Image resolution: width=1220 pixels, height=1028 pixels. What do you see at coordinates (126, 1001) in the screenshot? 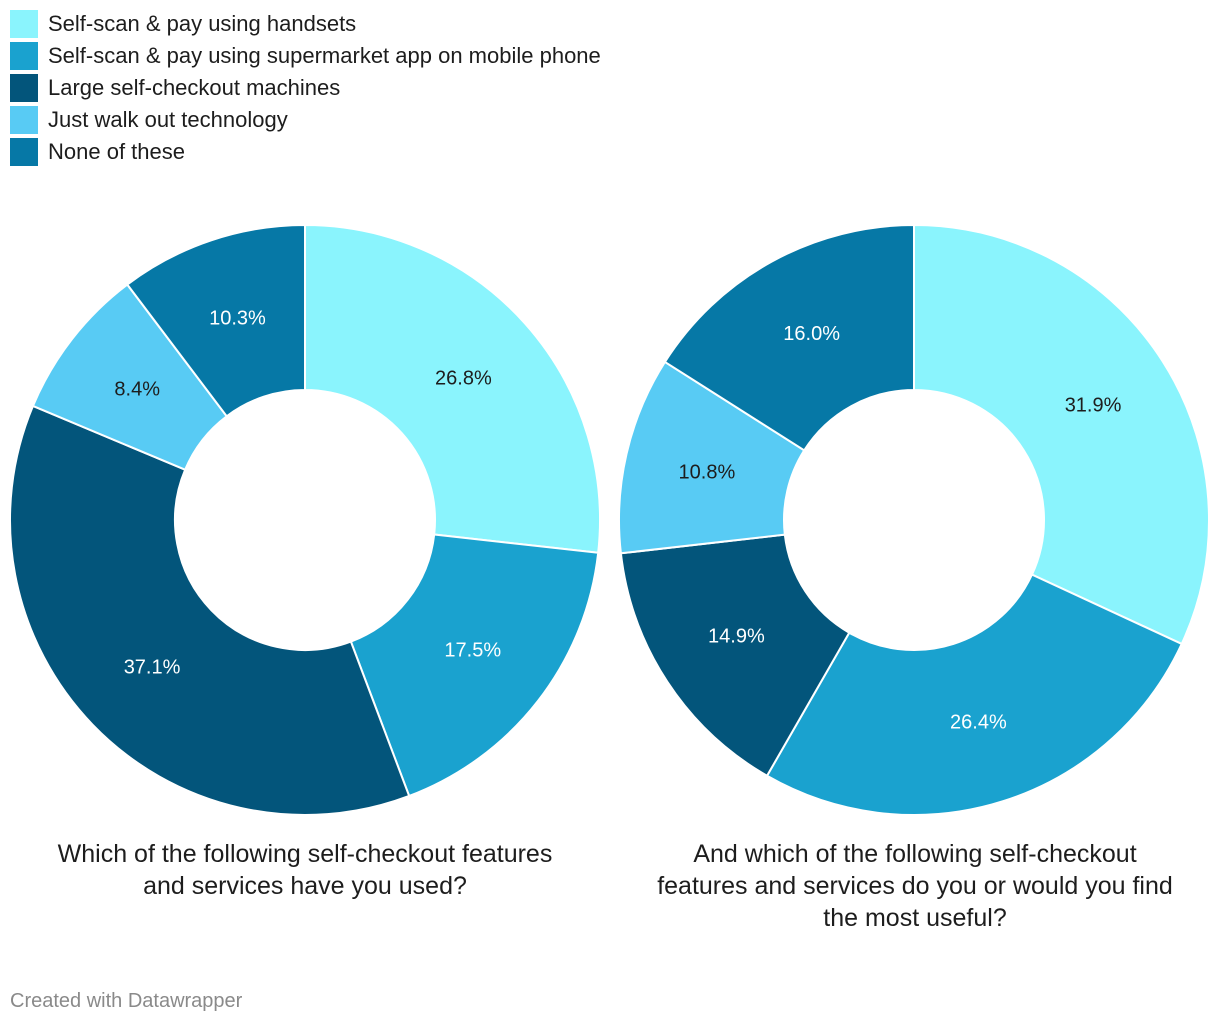
I see `datawrapper-credit: Created with Datawrapper` at bounding box center [126, 1001].